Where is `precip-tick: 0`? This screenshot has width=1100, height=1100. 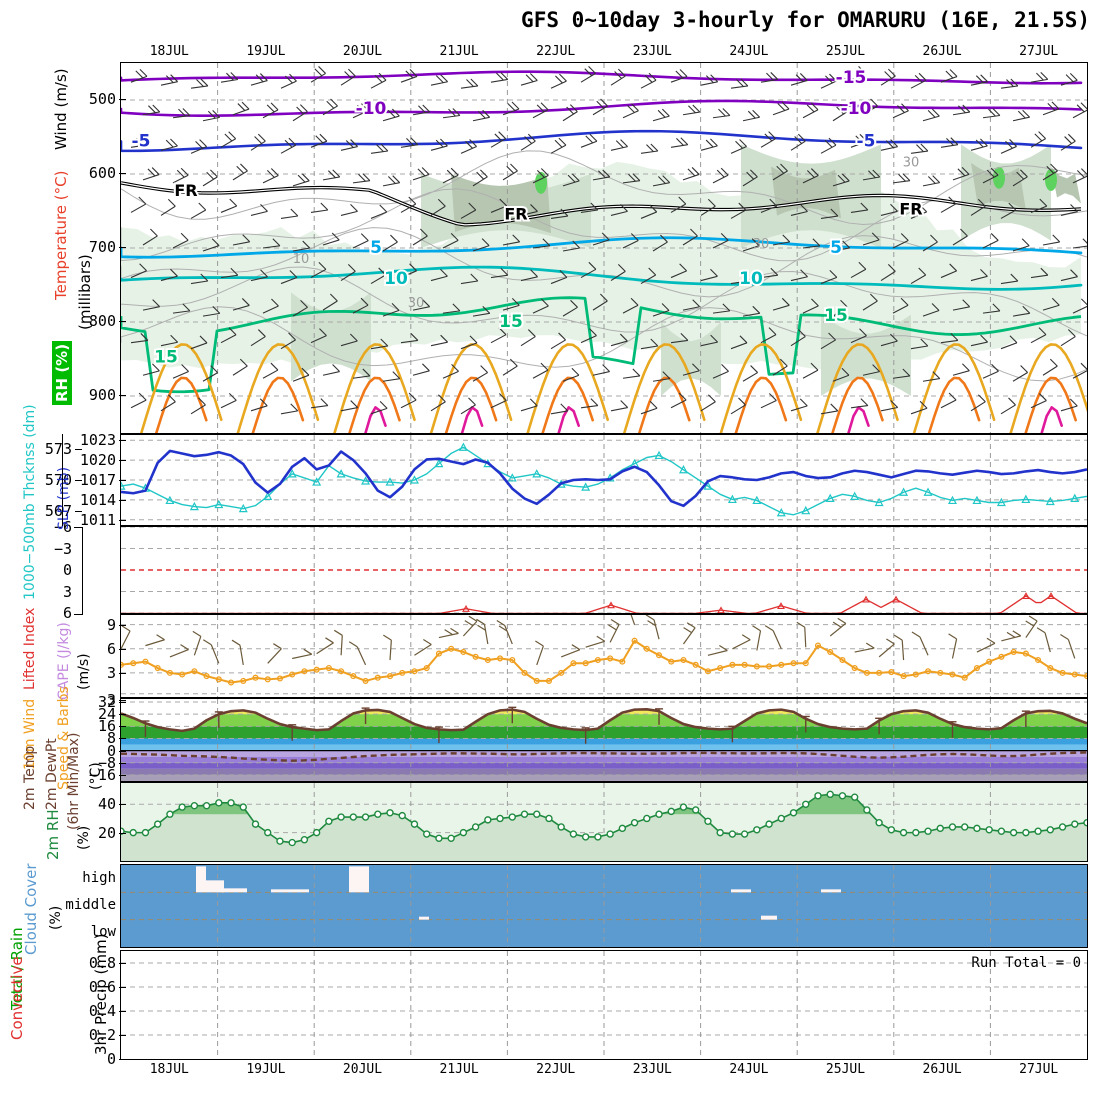
precip-tick: 0 is located at coordinates (111, 1059).